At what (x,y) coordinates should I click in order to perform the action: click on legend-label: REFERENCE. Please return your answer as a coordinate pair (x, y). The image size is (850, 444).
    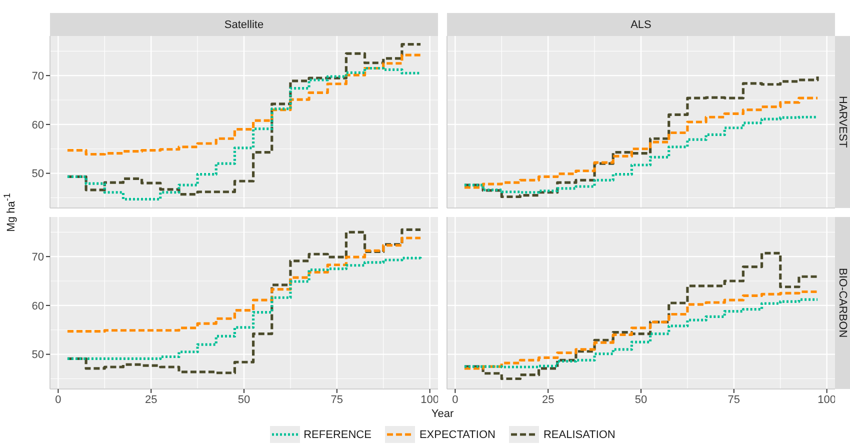
    Looking at the image, I should click on (338, 434).